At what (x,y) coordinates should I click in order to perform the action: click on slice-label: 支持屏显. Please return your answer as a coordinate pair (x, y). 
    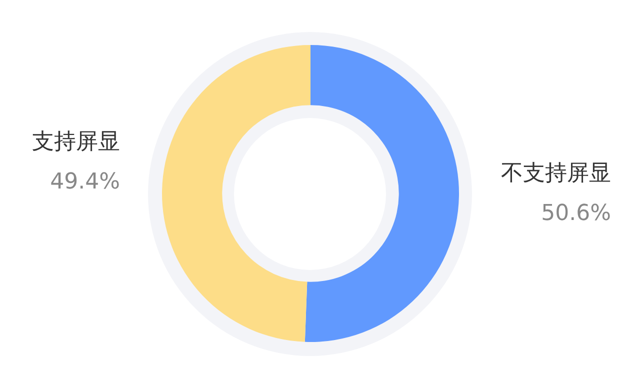
    Looking at the image, I should click on (76, 141).